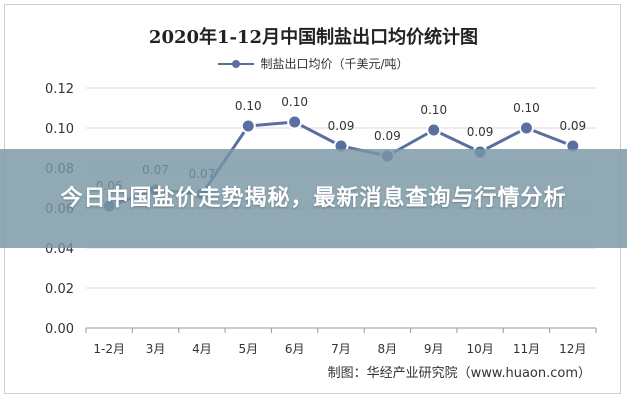 This screenshot has height=400, width=627. I want to click on legend-line-marker-icon, so click(236, 64).